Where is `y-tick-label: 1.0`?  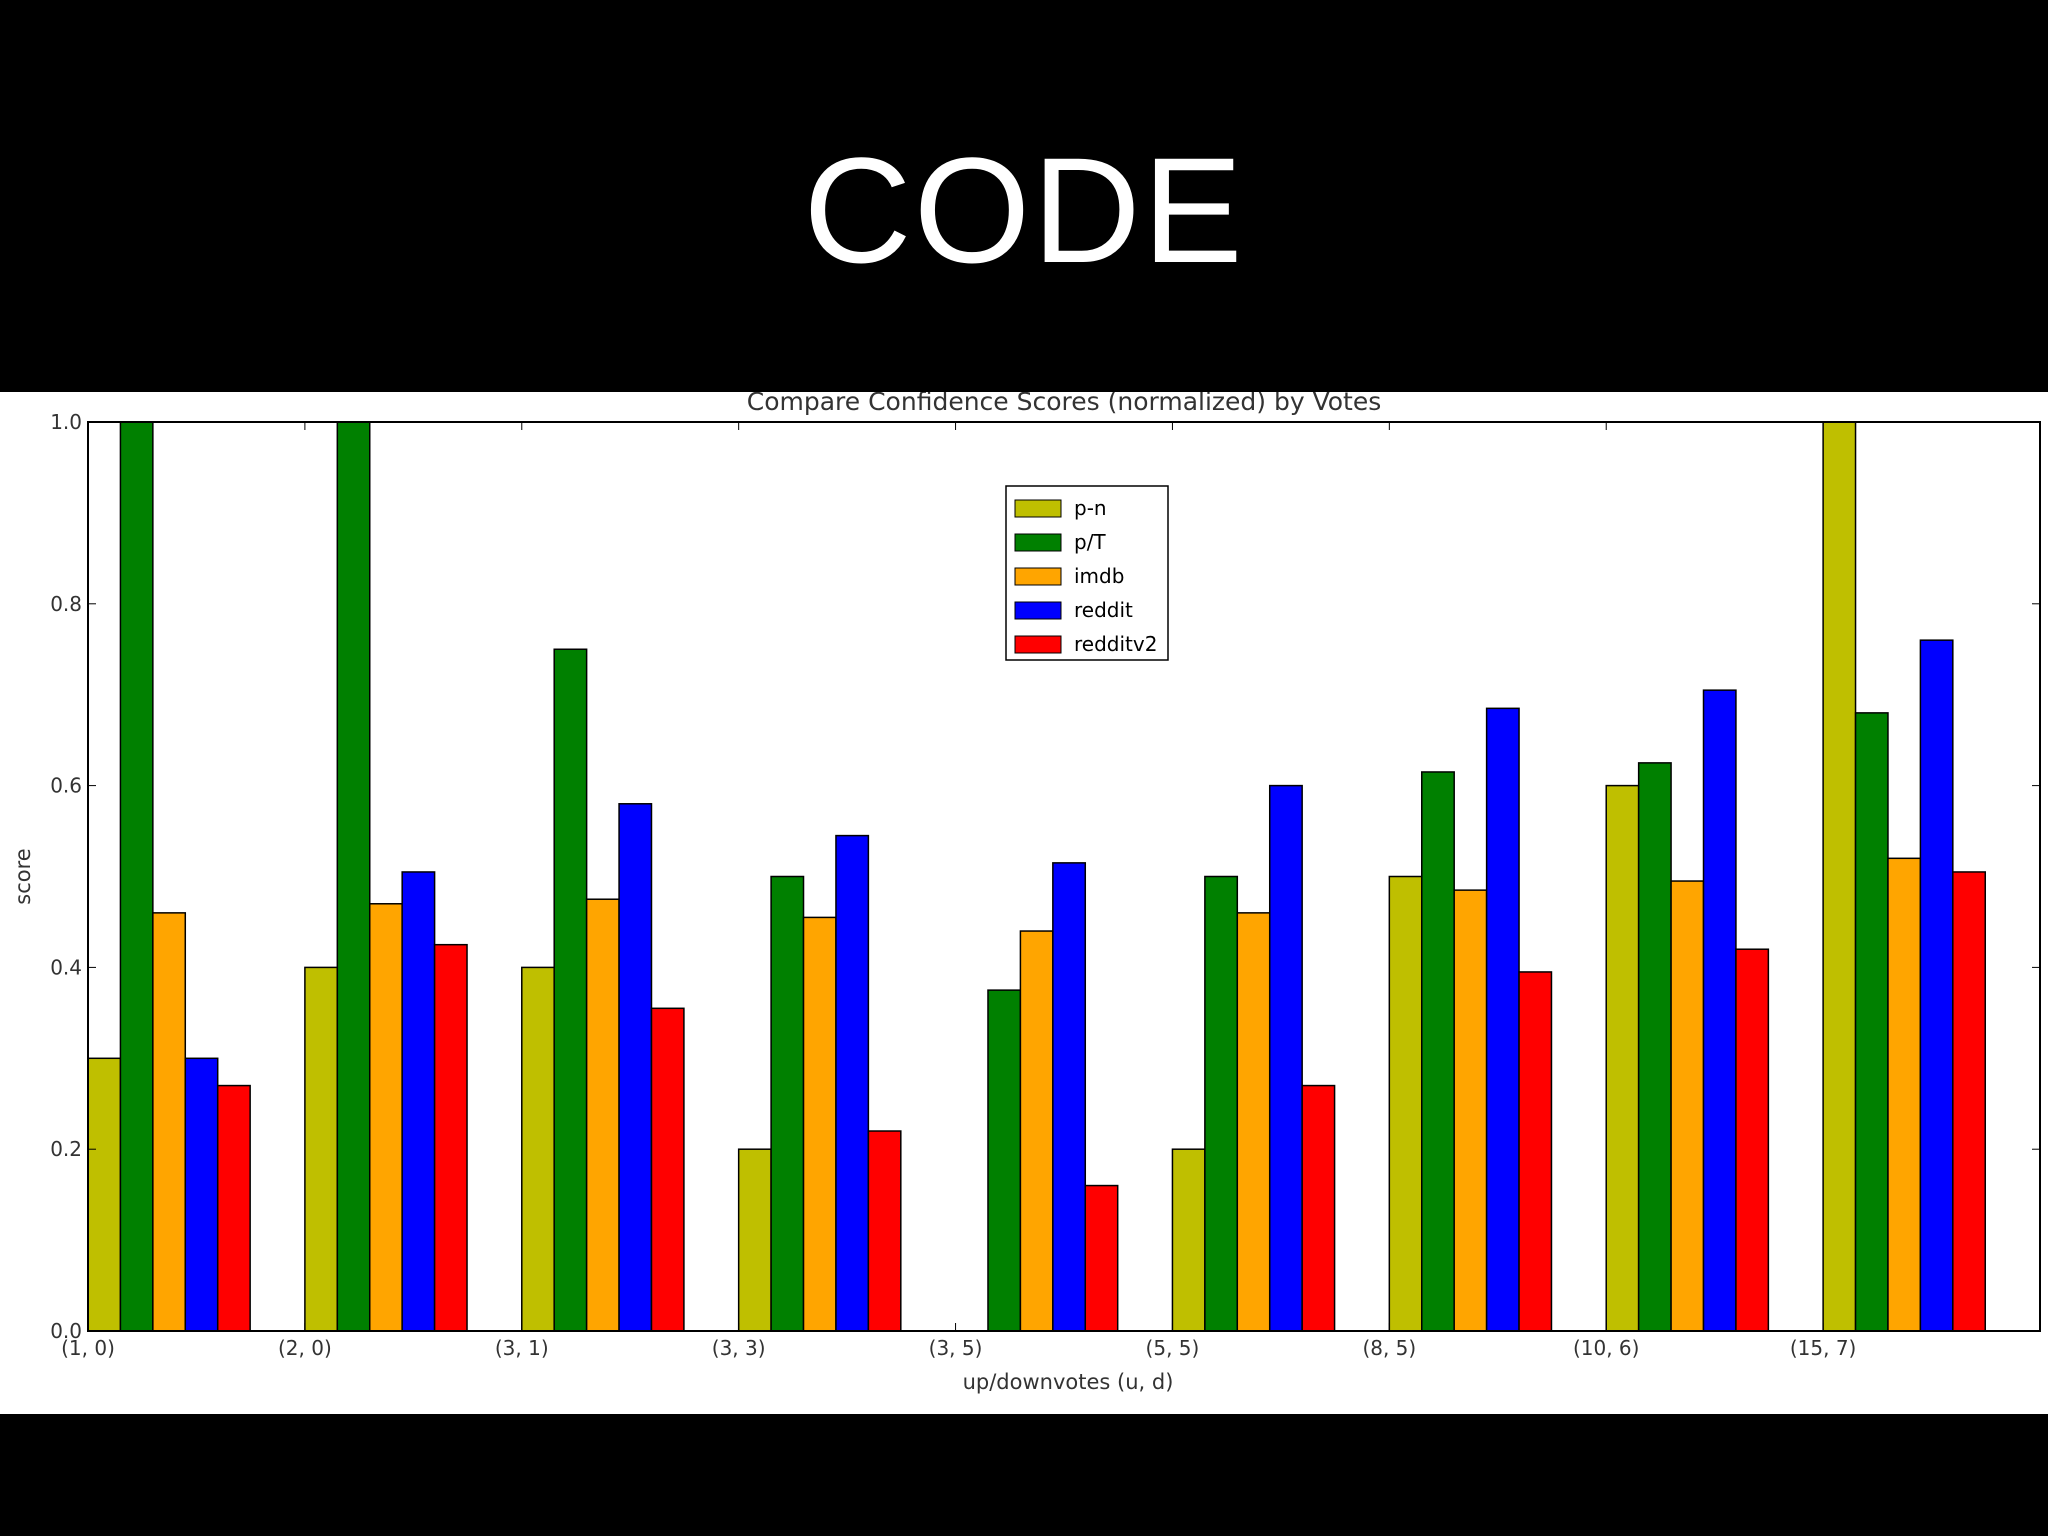 y-tick-label: 1.0 is located at coordinates (66, 422).